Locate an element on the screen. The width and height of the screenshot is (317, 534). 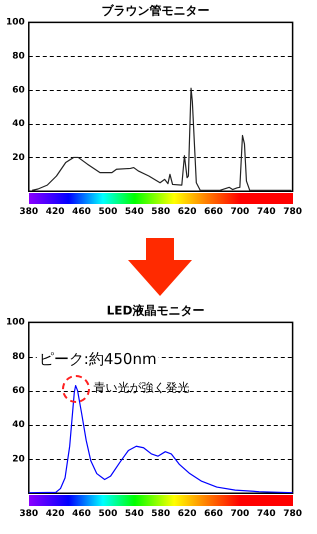
chart-title: ブラウン管モニター is located at coordinates (156, 10).